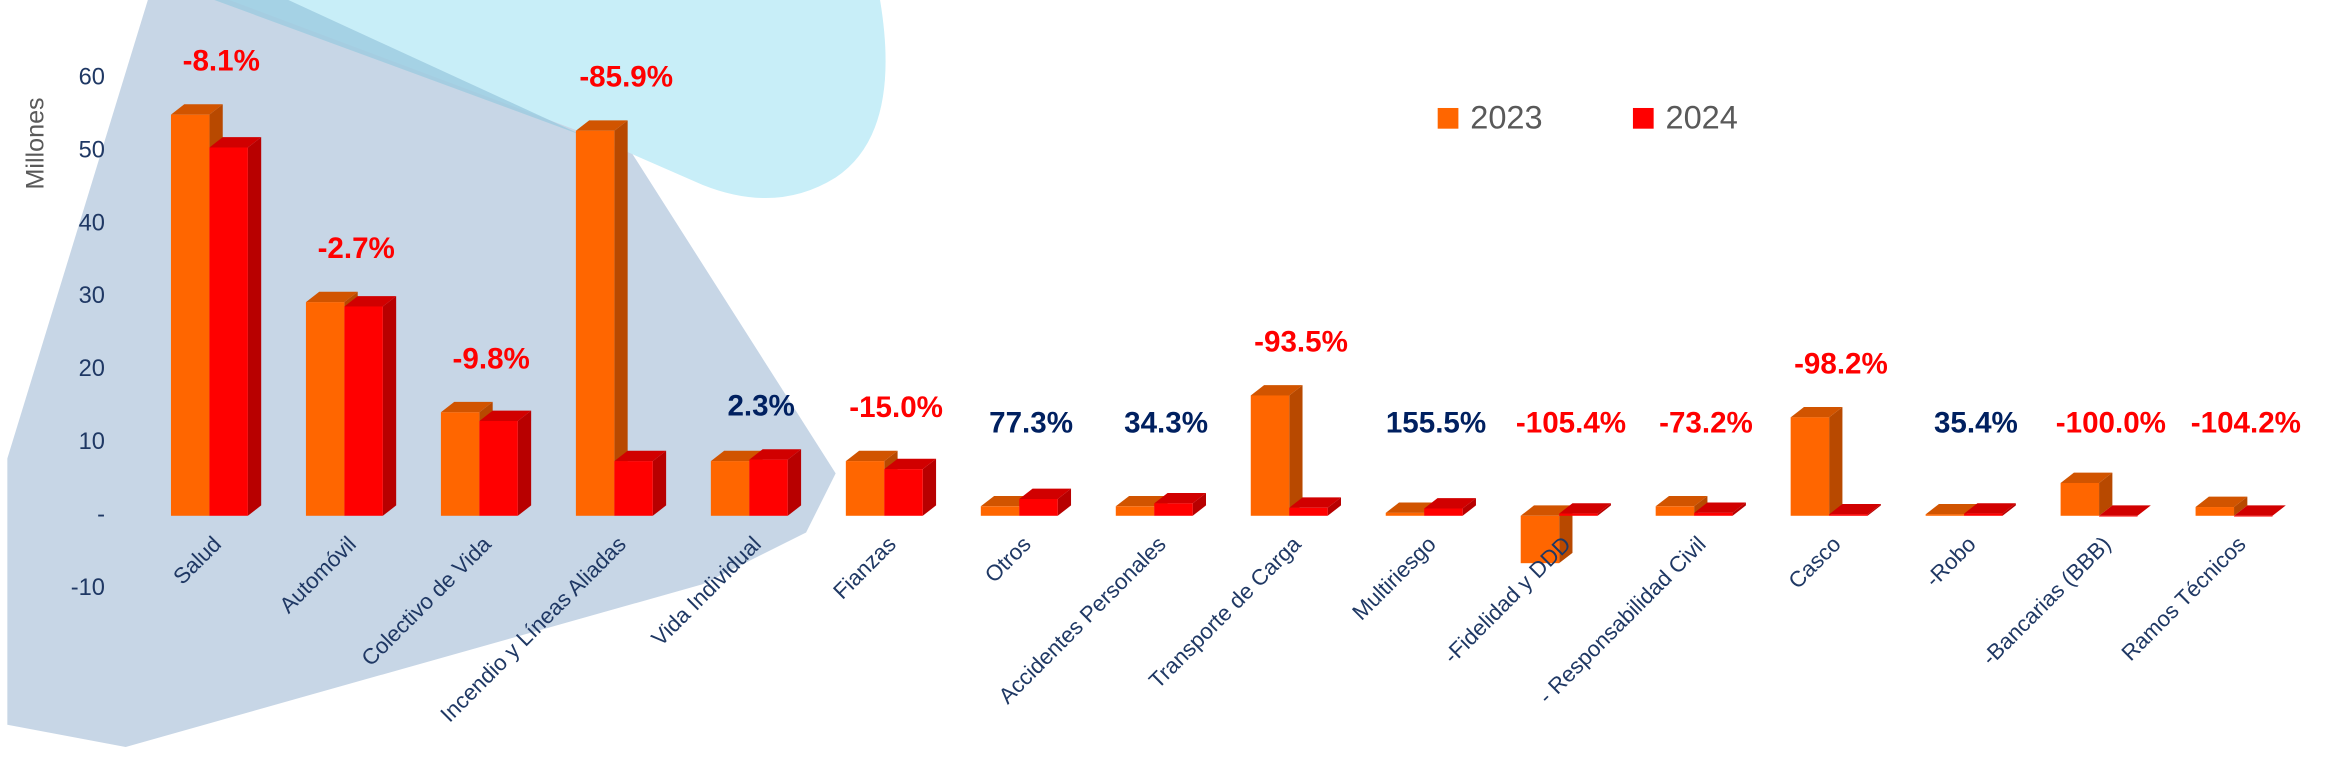 The width and height of the screenshot is (2334, 781). What do you see at coordinates (92, 369) in the screenshot?
I see `y-tick-label: 20` at bounding box center [92, 369].